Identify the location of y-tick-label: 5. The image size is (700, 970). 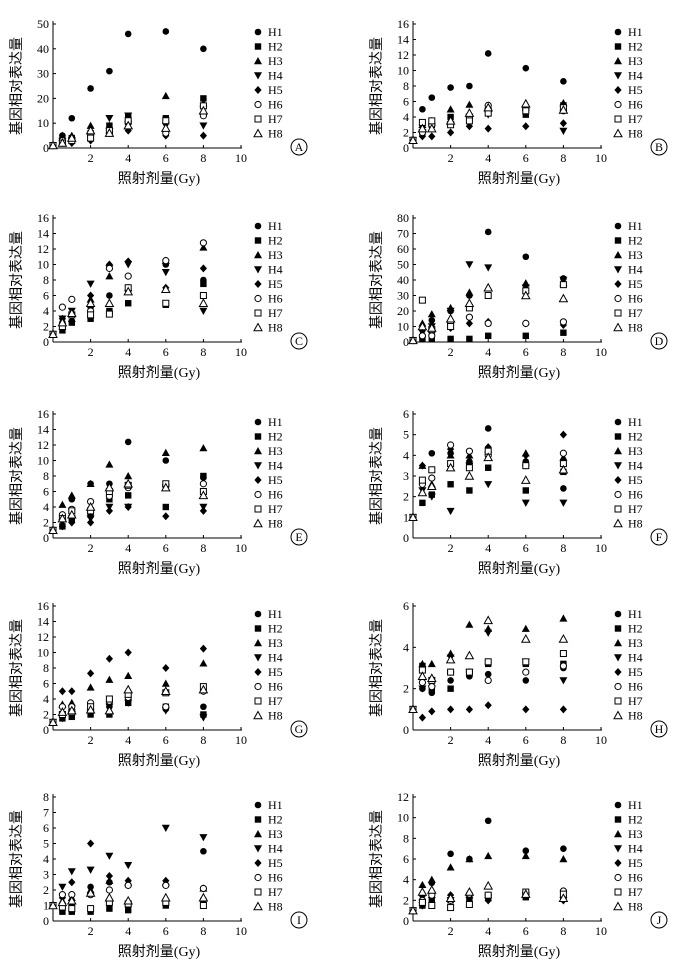
(406, 435).